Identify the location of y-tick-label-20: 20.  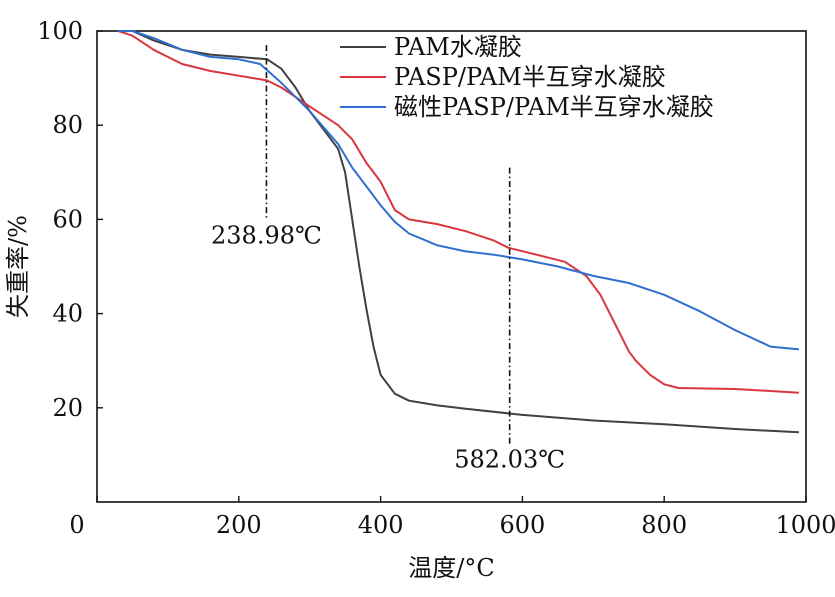
(67, 408).